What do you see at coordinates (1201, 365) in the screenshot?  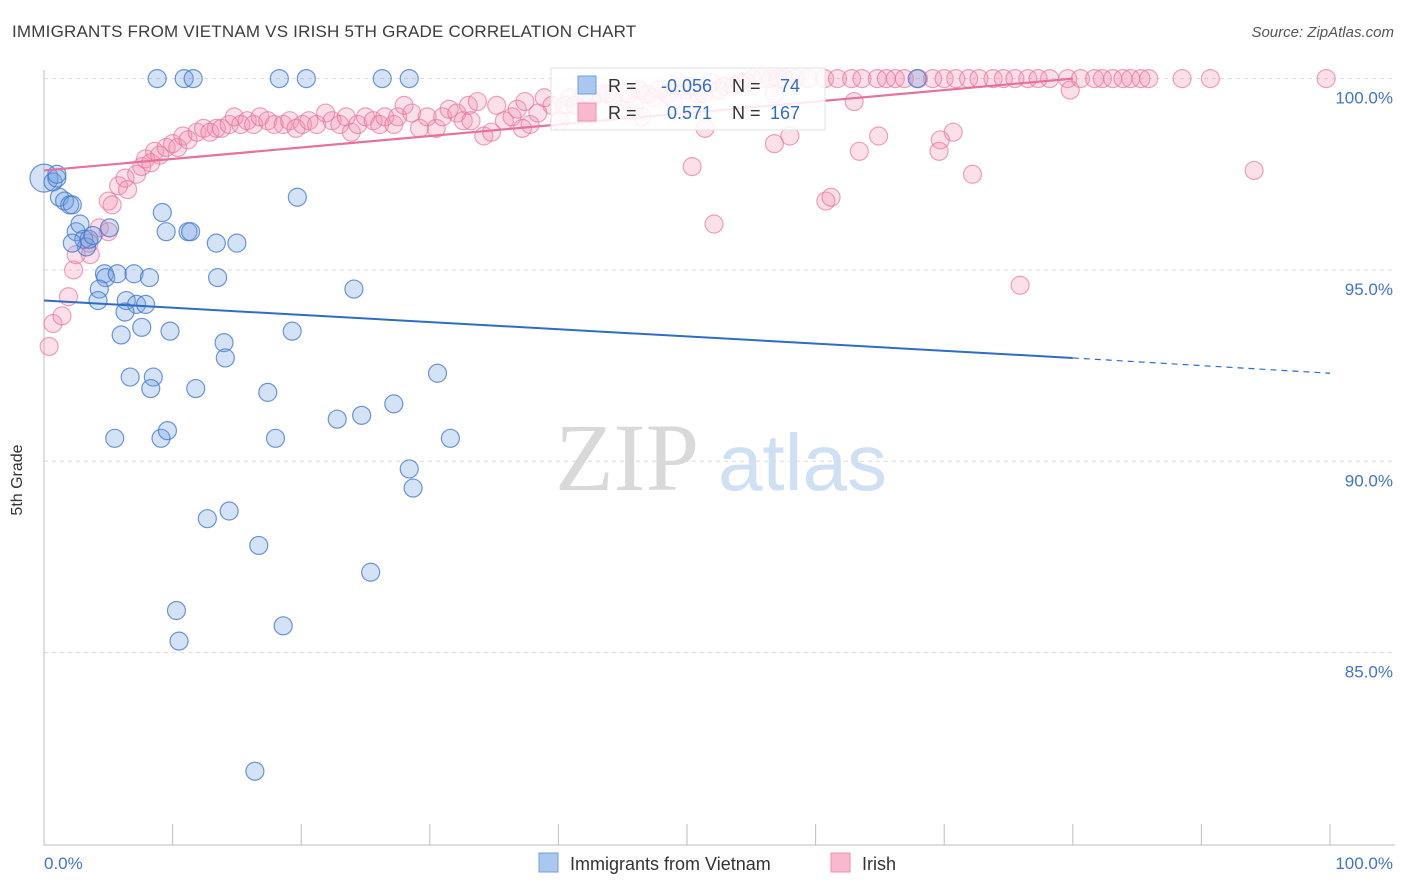 I see `trend-line-vietnam-extension` at bounding box center [1201, 365].